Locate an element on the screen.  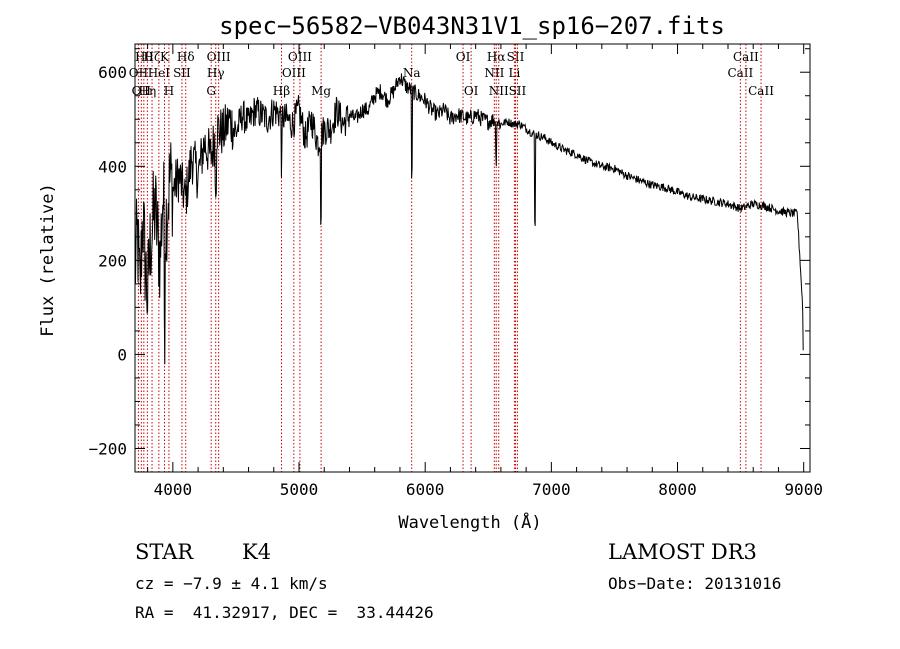
y-tick-label: 200 is located at coordinates (112, 260).